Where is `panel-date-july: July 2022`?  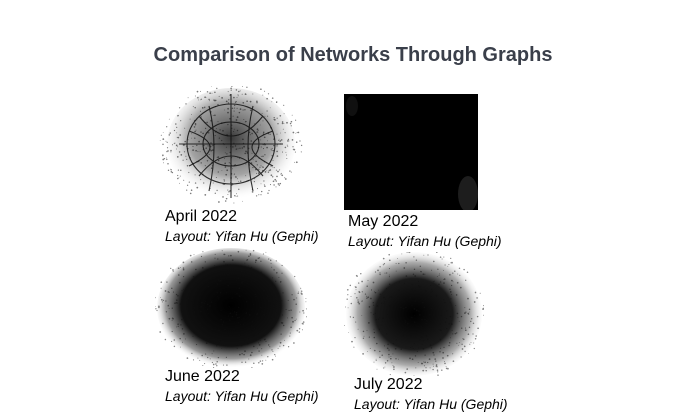
panel-date-july: July 2022 is located at coordinates (388, 384).